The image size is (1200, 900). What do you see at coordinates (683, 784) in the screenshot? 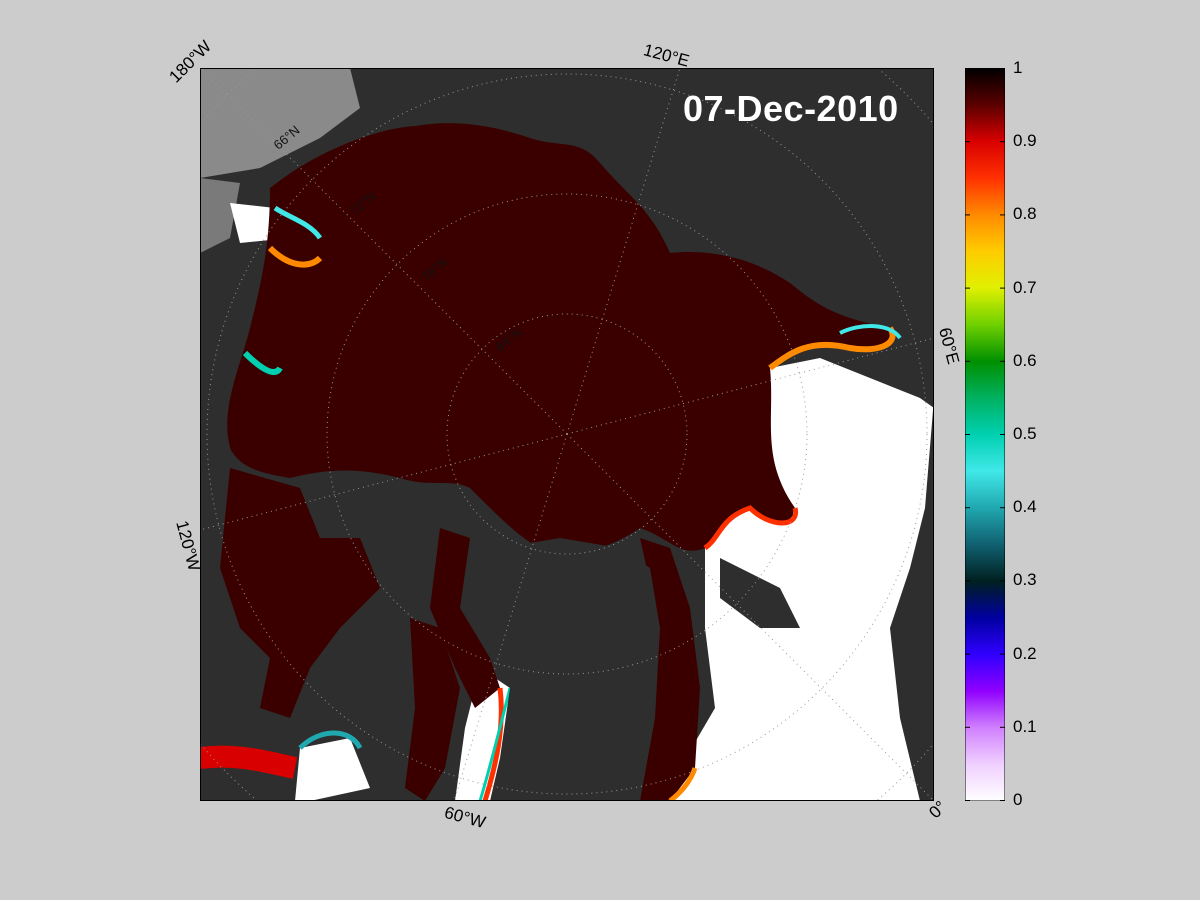
I see `ice-edge-greenland-sea` at bounding box center [683, 784].